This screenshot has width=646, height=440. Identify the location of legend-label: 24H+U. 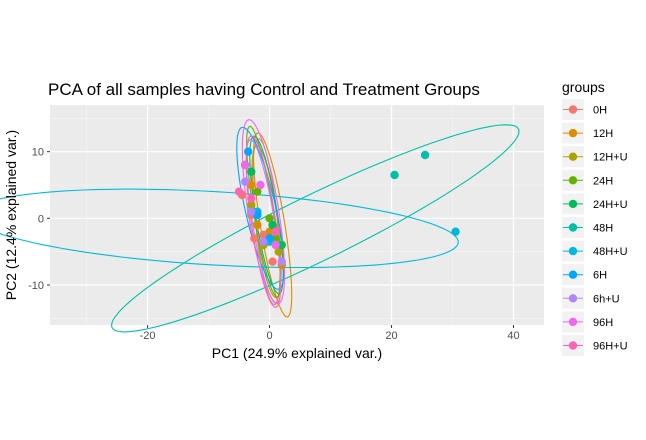
(610, 205).